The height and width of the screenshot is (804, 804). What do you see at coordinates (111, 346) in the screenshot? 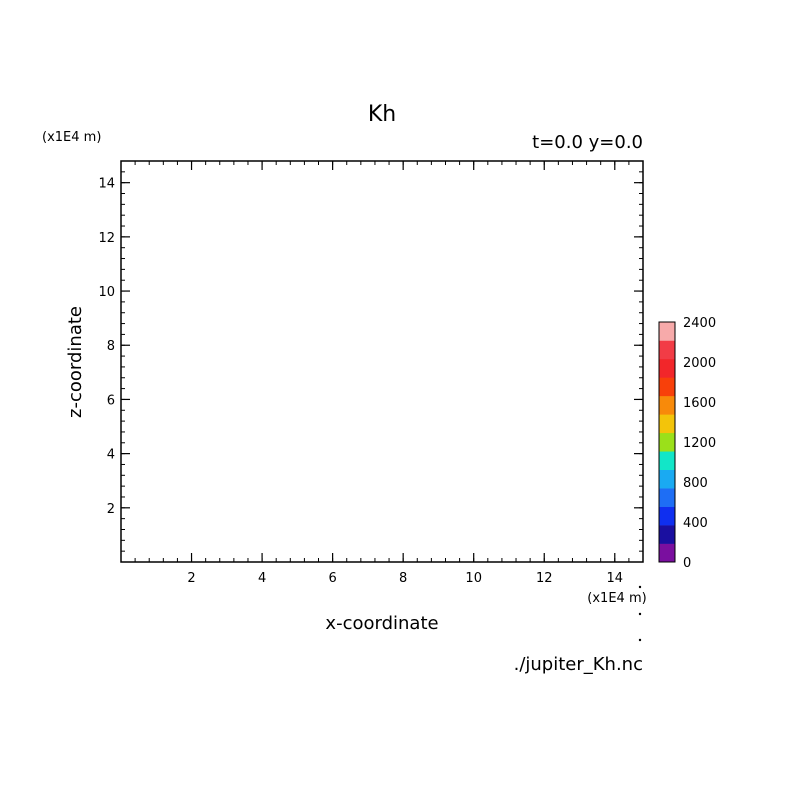
I see `y-tick-label: 8` at bounding box center [111, 346].